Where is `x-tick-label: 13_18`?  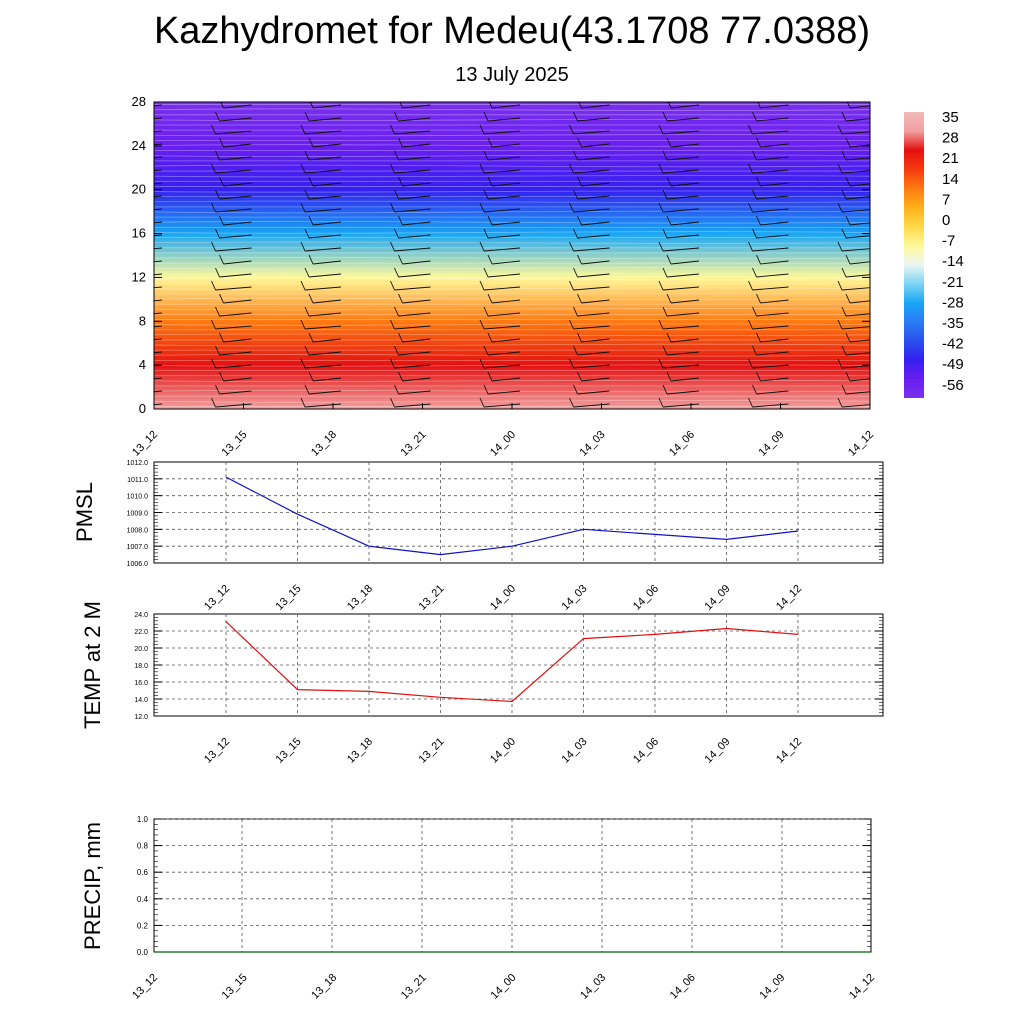 x-tick-label: 13_18 is located at coordinates (324, 444).